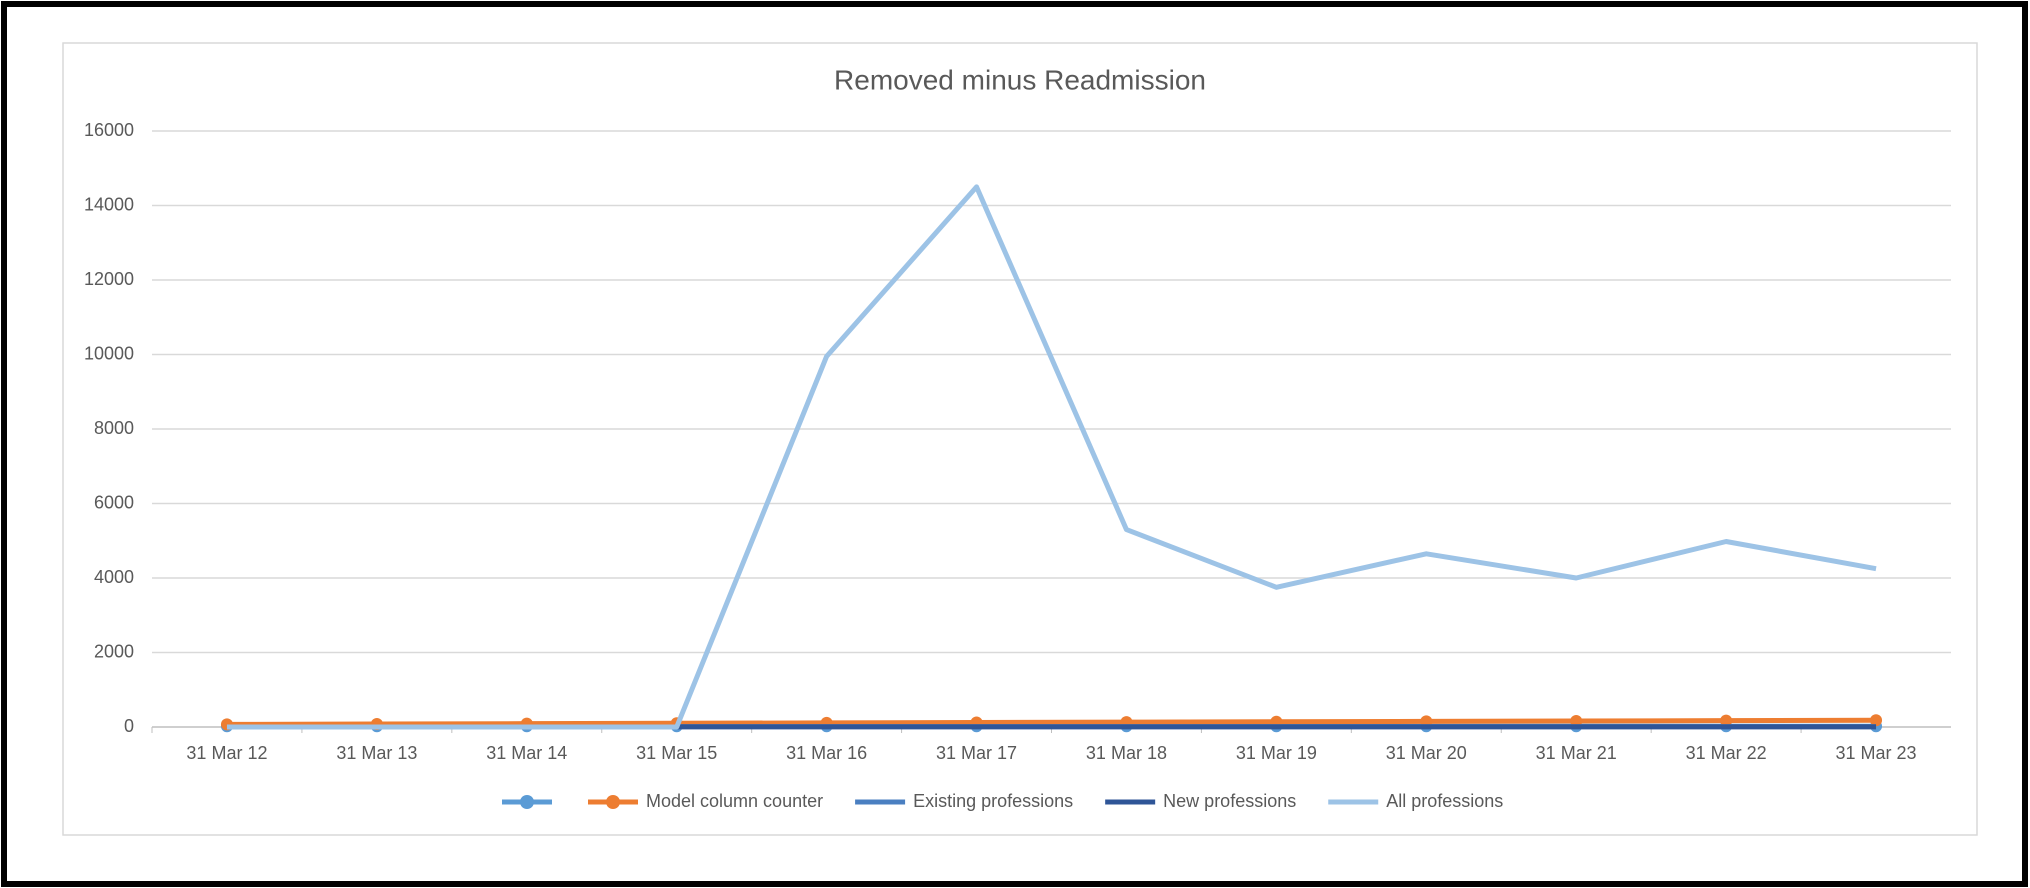 The height and width of the screenshot is (888, 2030). What do you see at coordinates (1726, 753) in the screenshot?
I see `x-tick-label: 31 Mar 22` at bounding box center [1726, 753].